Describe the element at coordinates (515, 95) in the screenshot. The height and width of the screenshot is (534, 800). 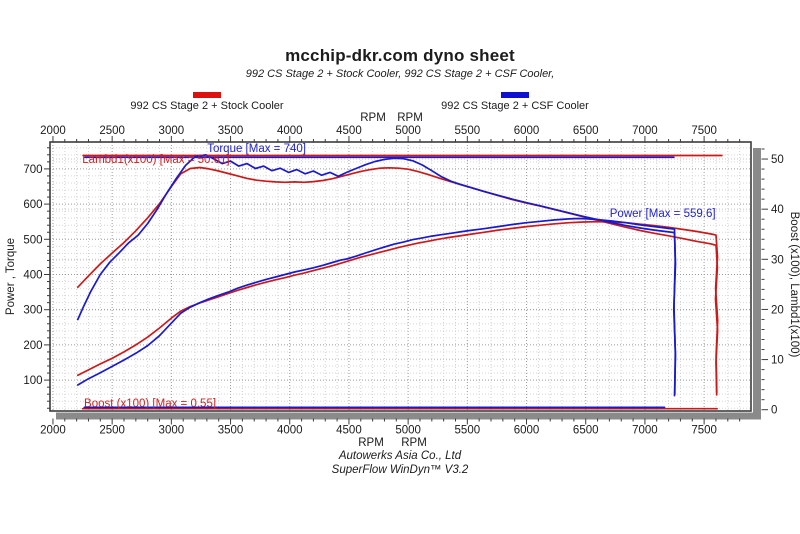
I see `csf-cooler-color-swatch-icon` at that location.